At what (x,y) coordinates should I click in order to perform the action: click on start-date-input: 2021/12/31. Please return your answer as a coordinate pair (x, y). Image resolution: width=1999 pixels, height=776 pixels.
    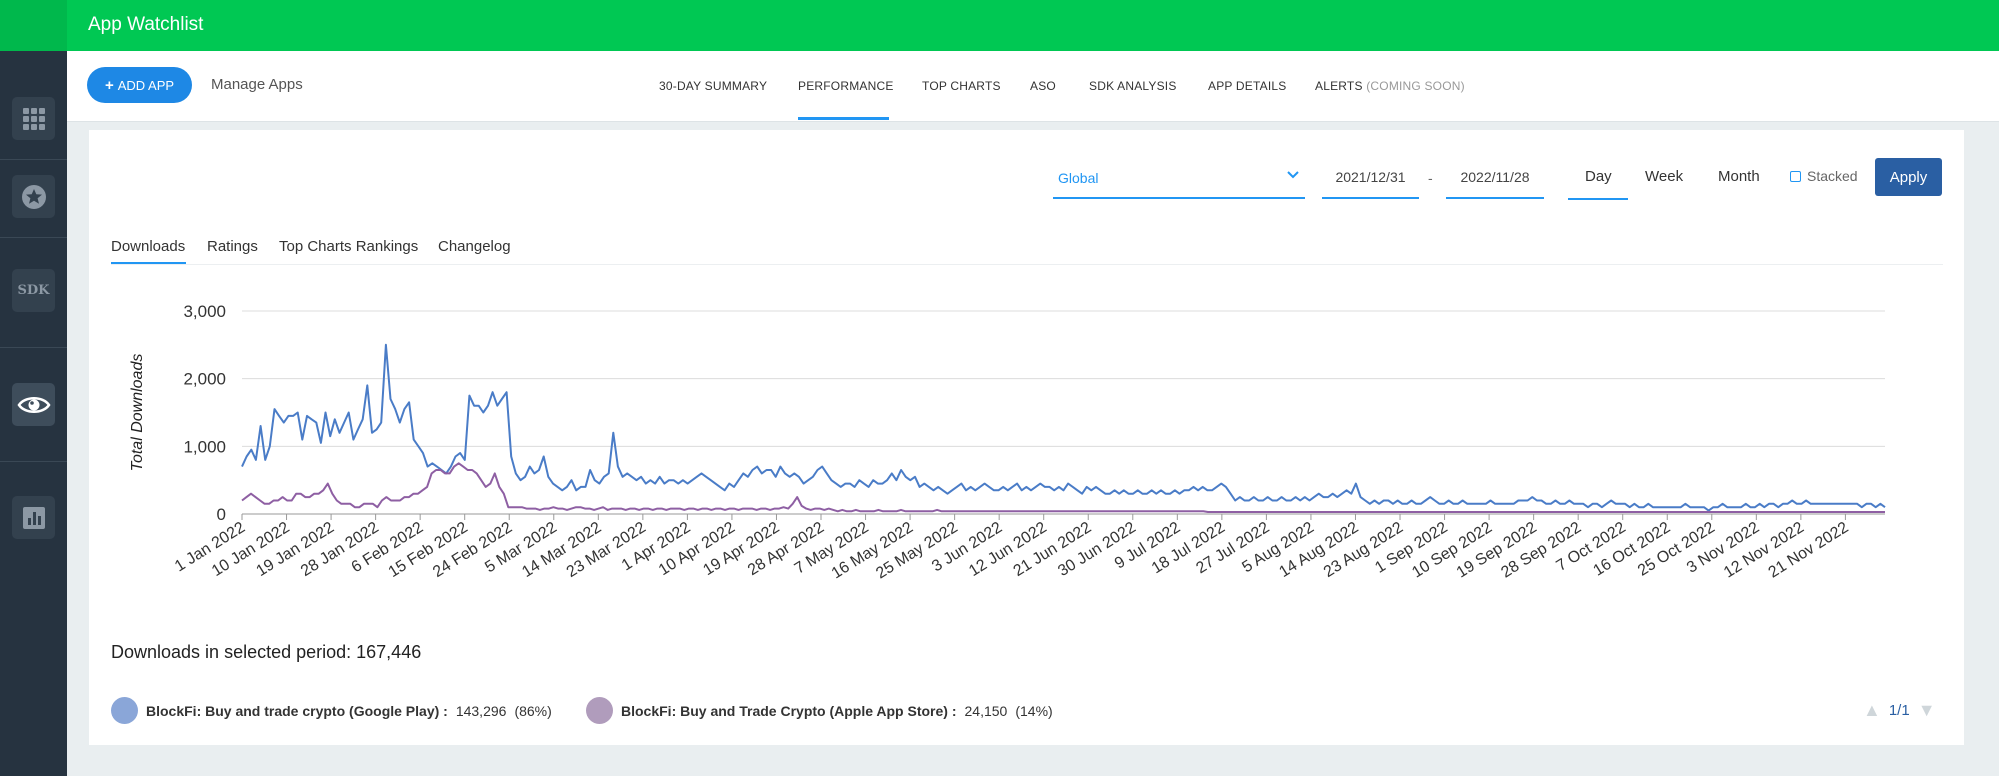
    Looking at the image, I should click on (1370, 178).